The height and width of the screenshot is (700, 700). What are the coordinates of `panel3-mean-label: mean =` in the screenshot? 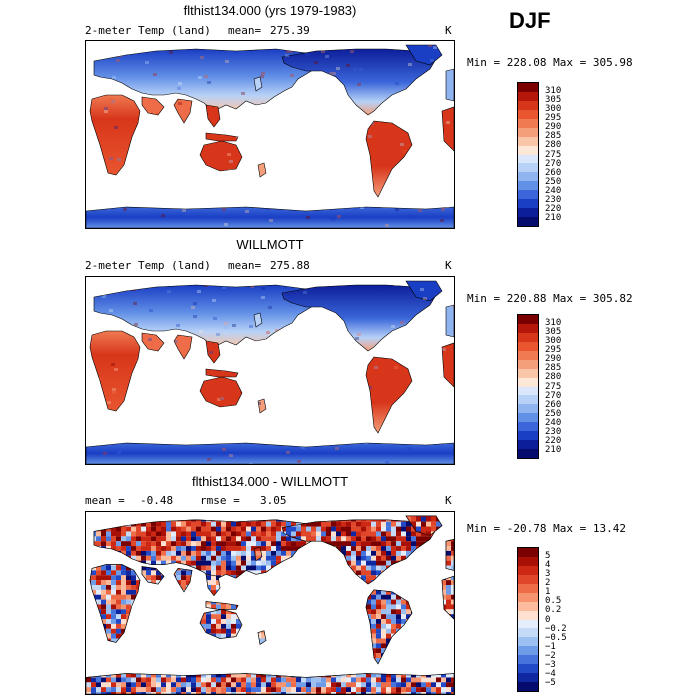 It's located at (105, 500).